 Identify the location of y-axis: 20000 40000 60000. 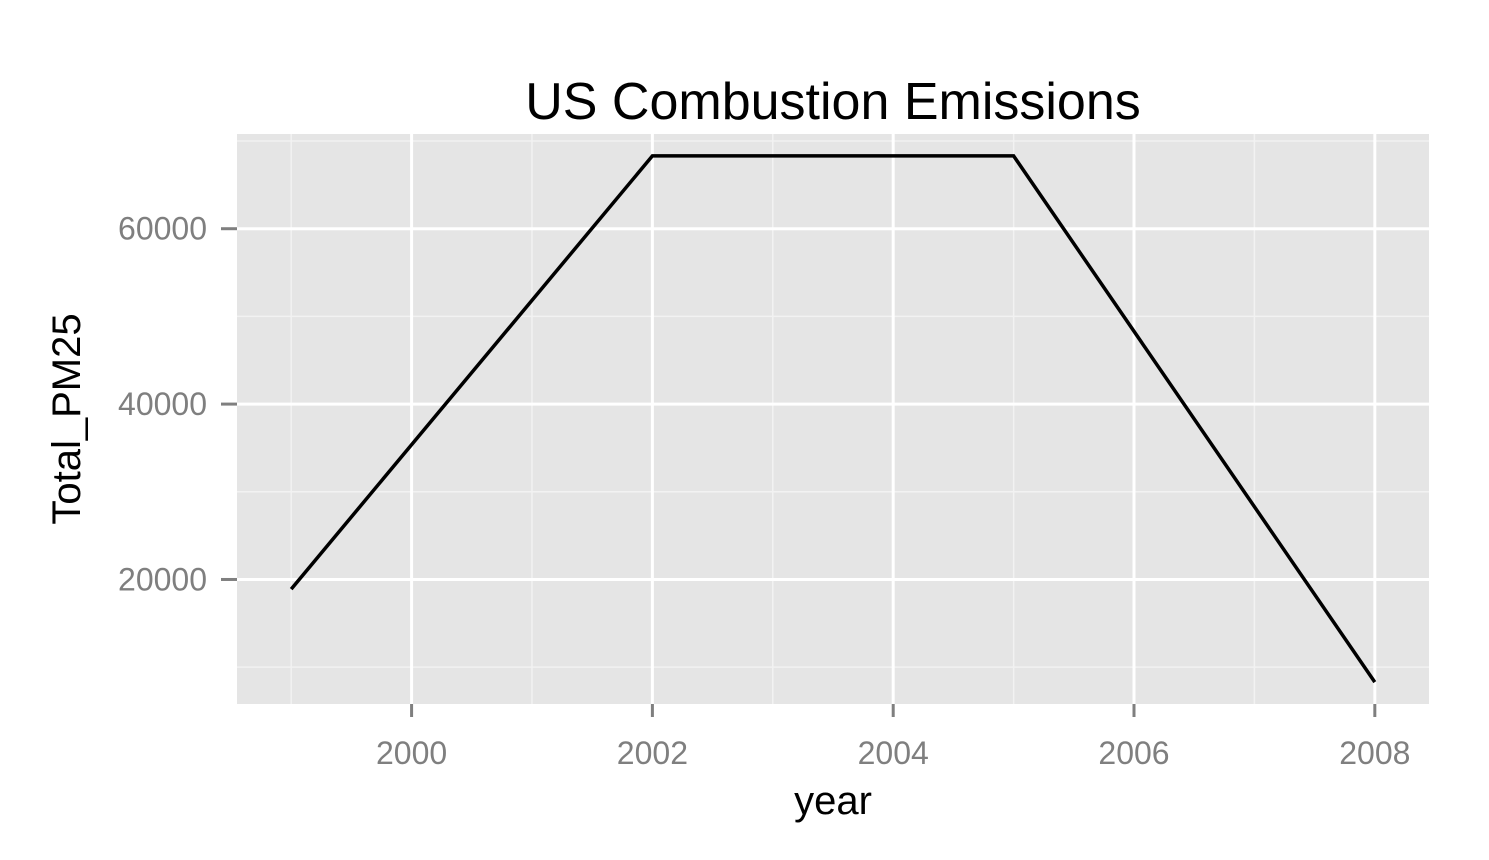
(177, 404).